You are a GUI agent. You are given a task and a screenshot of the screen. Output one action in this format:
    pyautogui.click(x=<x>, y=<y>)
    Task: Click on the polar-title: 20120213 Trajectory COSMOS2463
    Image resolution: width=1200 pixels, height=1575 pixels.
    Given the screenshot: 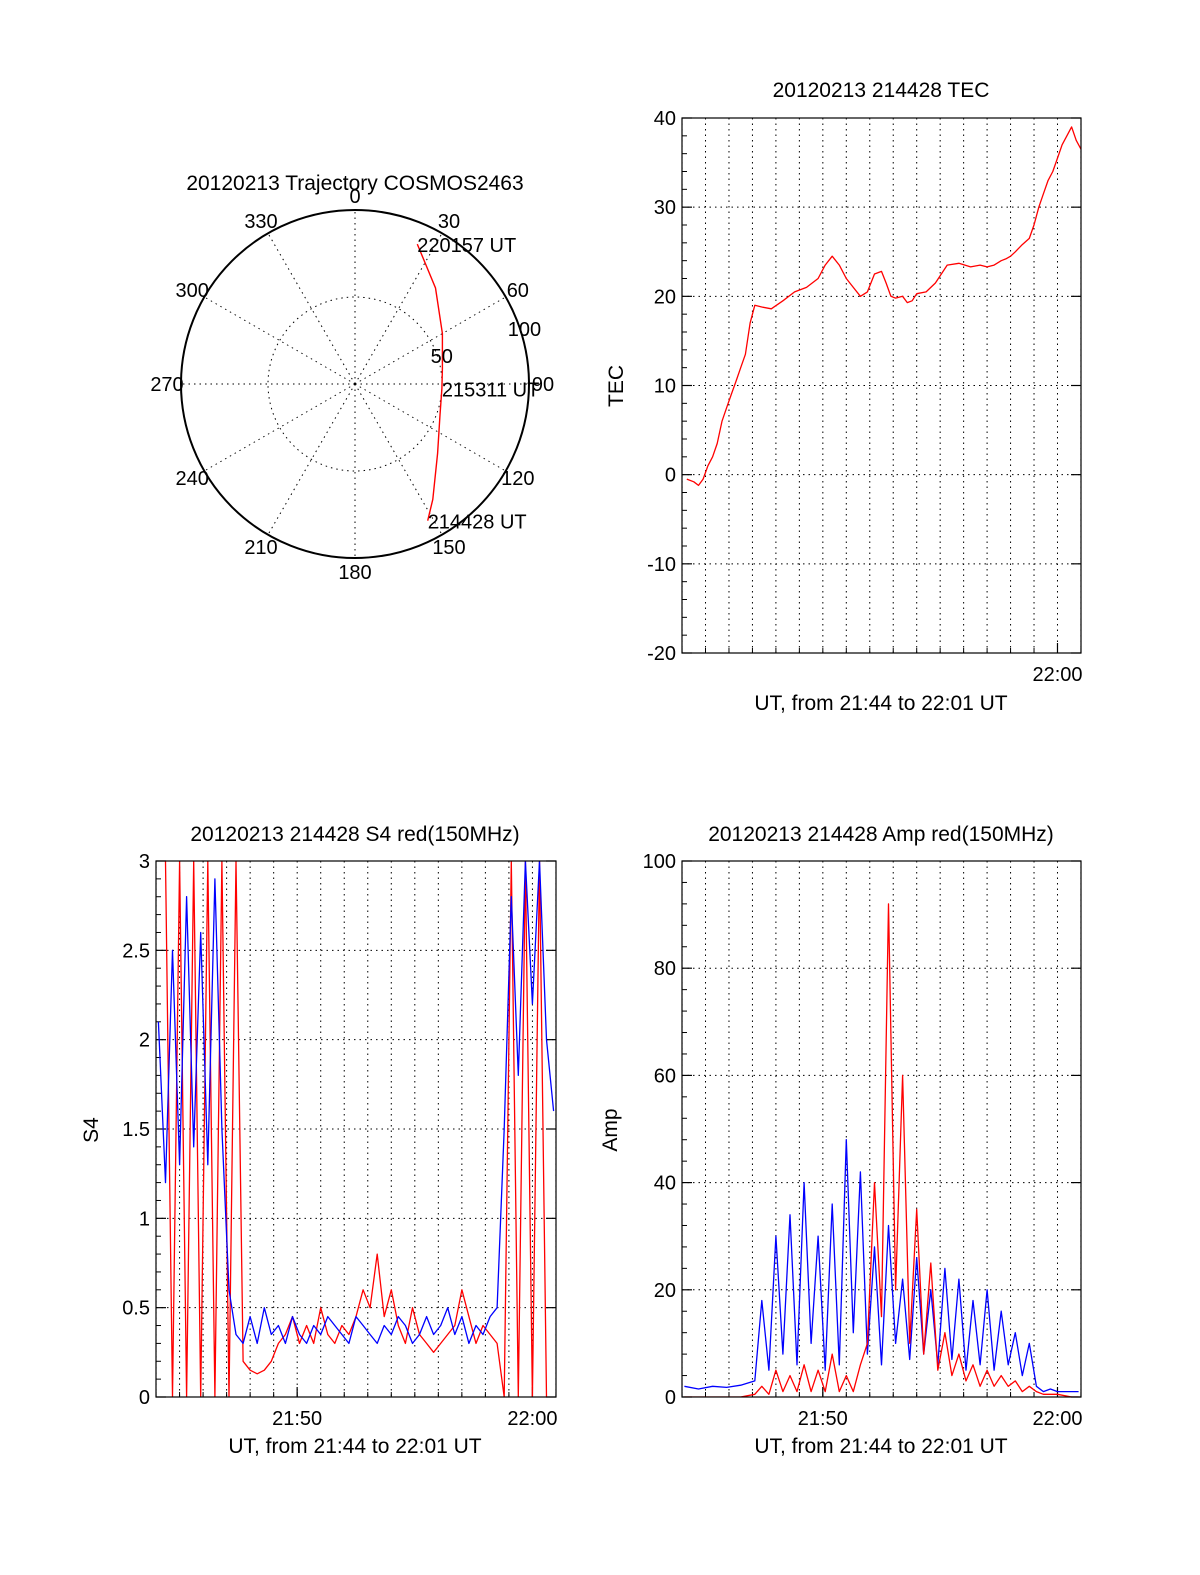 What is the action you would take?
    pyautogui.click(x=354, y=183)
    